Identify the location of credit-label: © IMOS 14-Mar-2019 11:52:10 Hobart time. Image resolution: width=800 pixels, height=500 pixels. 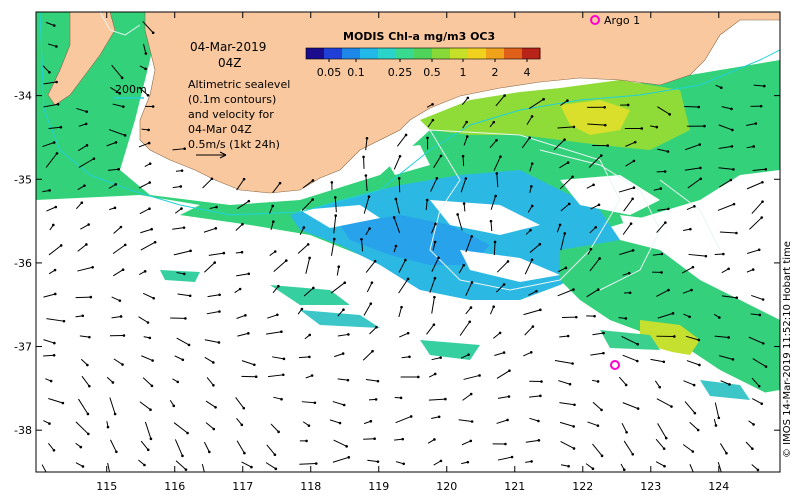
(787, 349).